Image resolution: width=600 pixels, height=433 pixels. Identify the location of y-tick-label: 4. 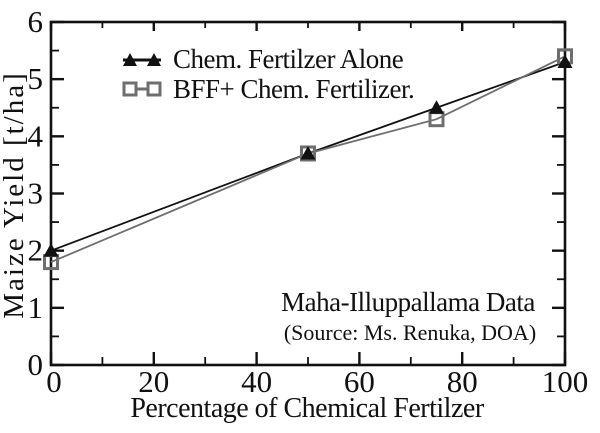
(36, 135).